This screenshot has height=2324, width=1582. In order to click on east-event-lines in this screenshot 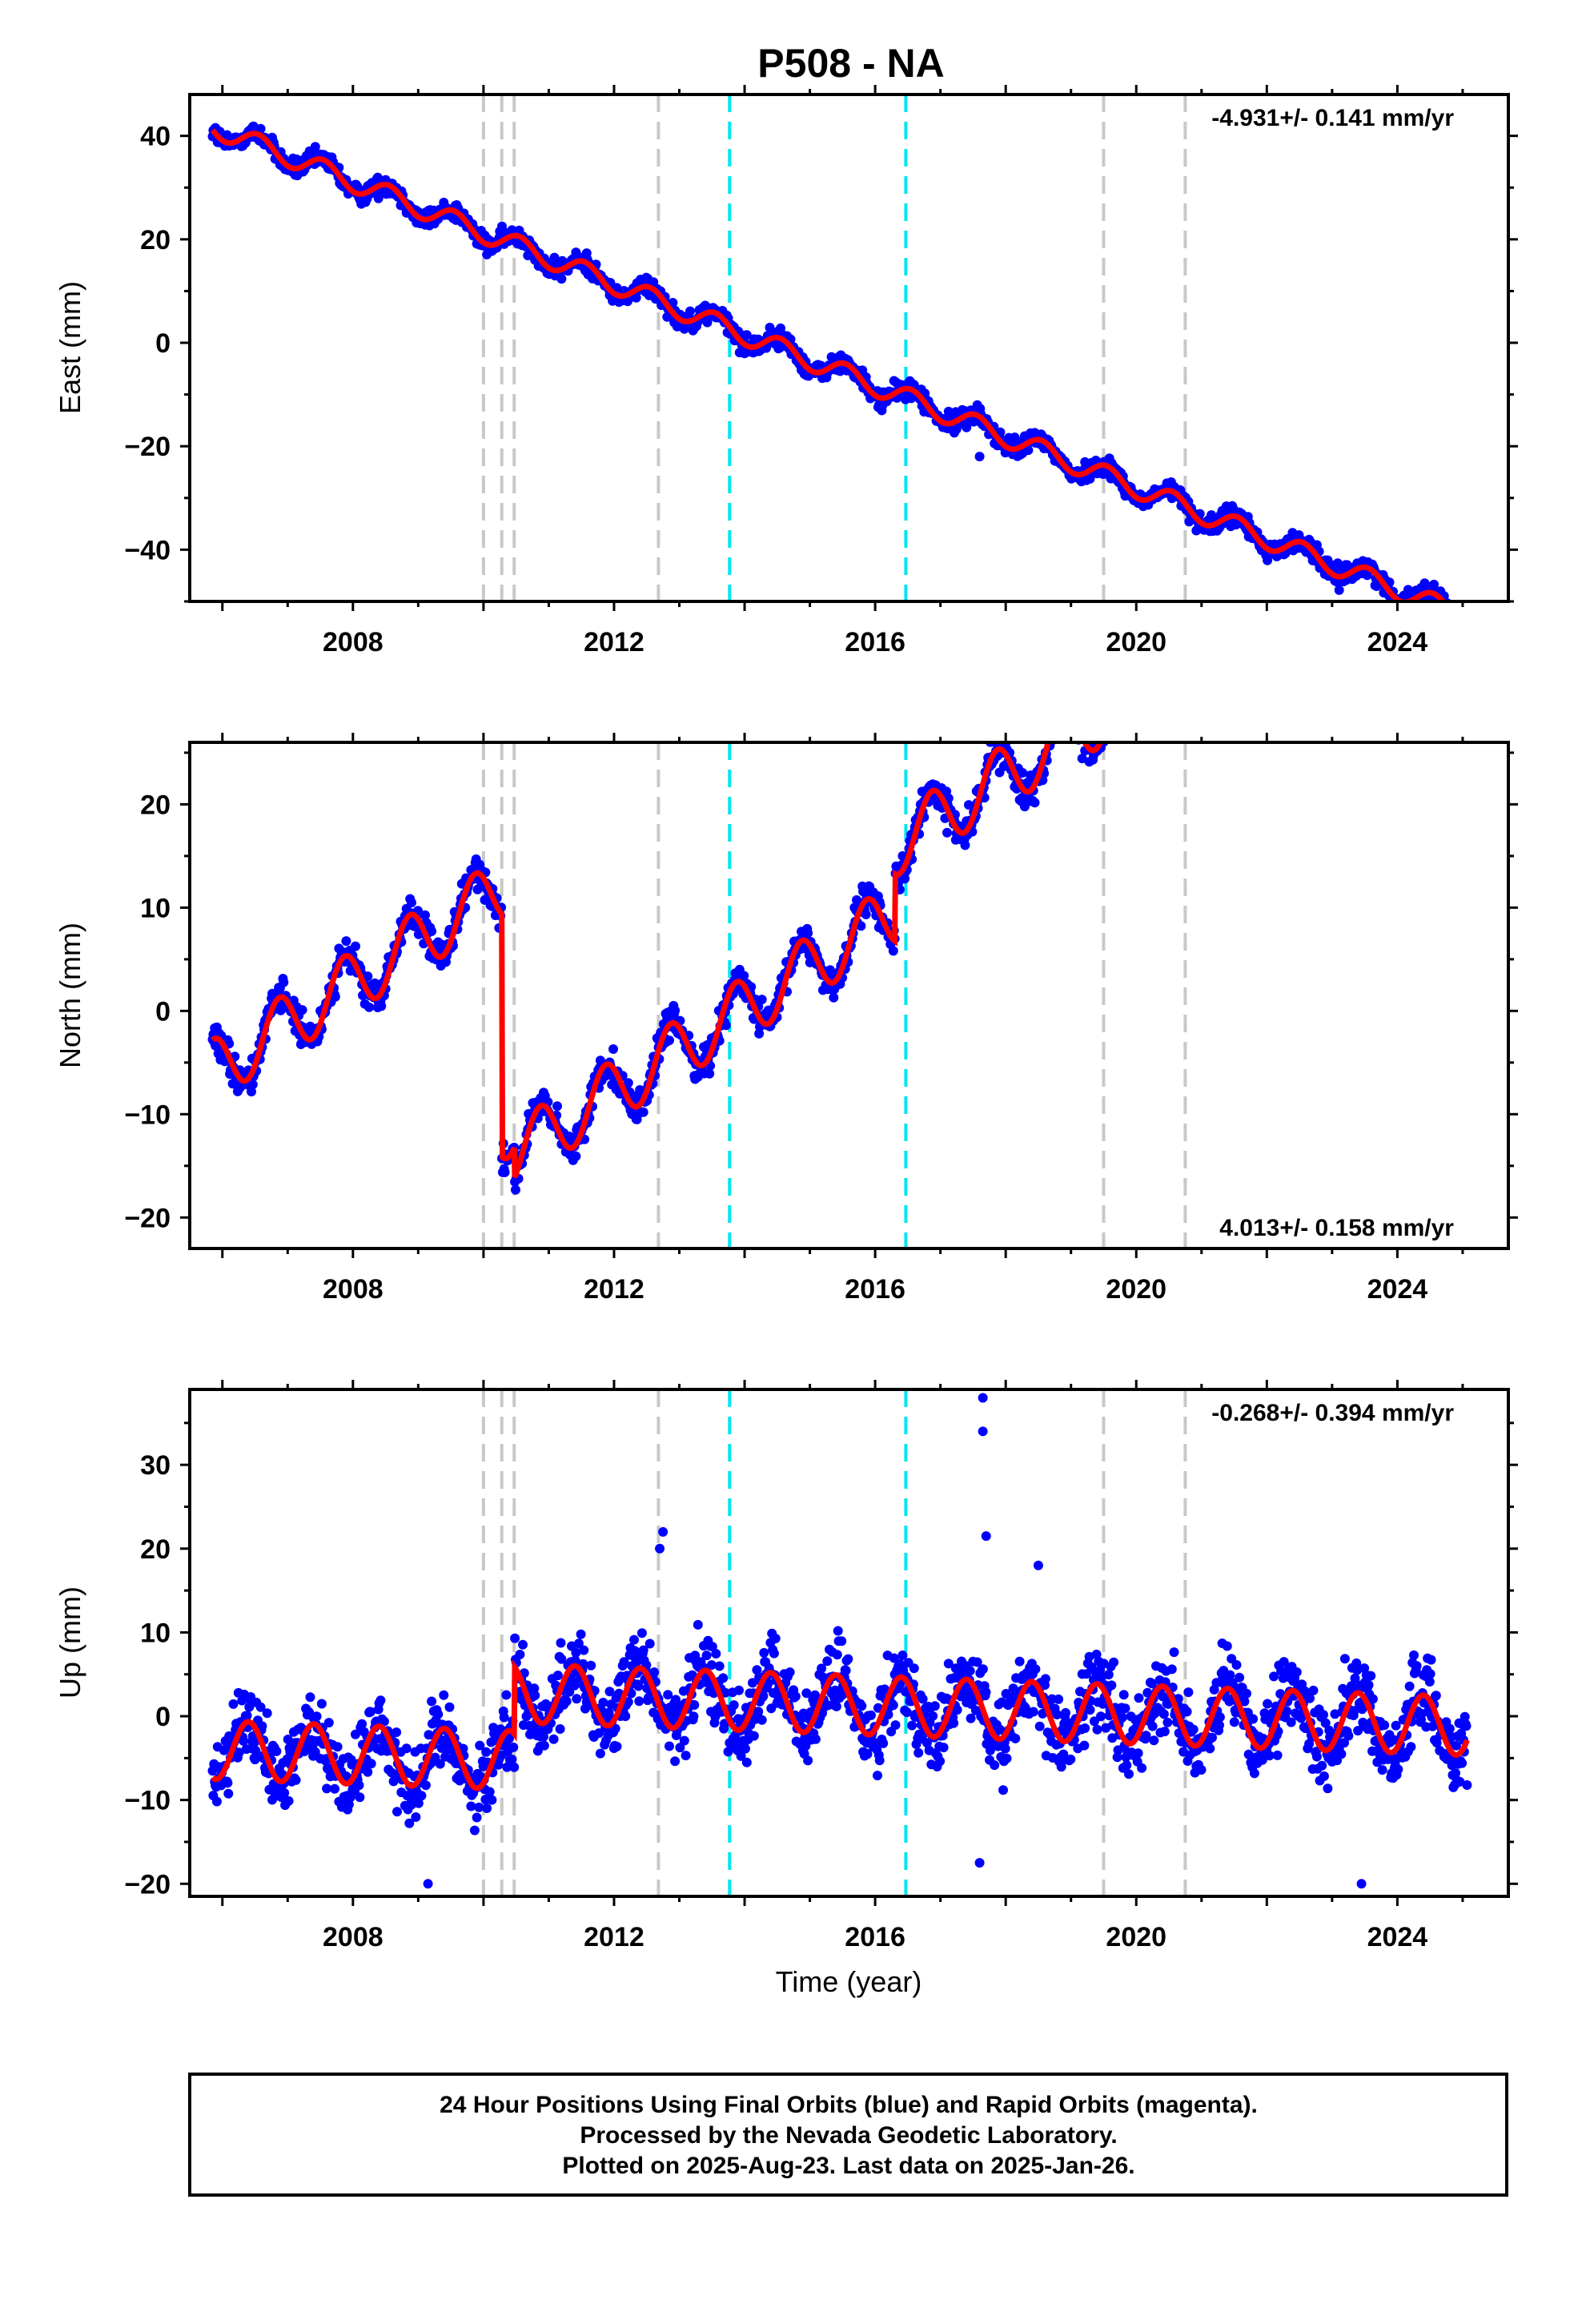, I will do `click(834, 347)`.